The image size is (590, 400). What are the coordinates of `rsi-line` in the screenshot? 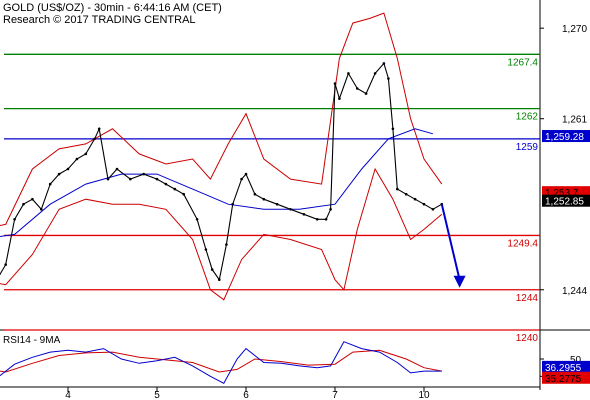 It's located at (221, 362).